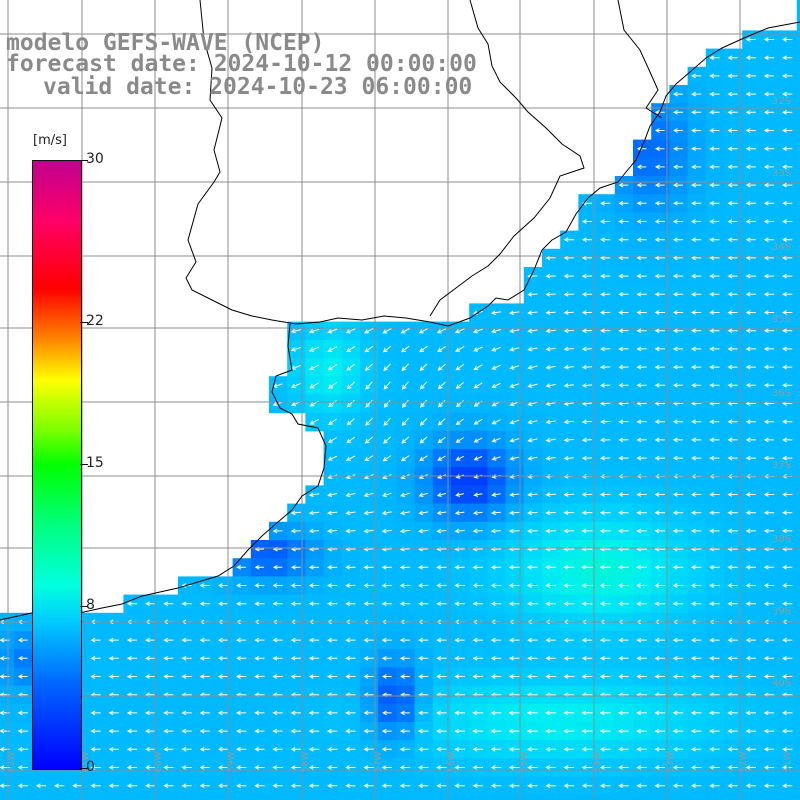 The height and width of the screenshot is (800, 800). I want to click on latitude-label: 38S, so click(781, 539).